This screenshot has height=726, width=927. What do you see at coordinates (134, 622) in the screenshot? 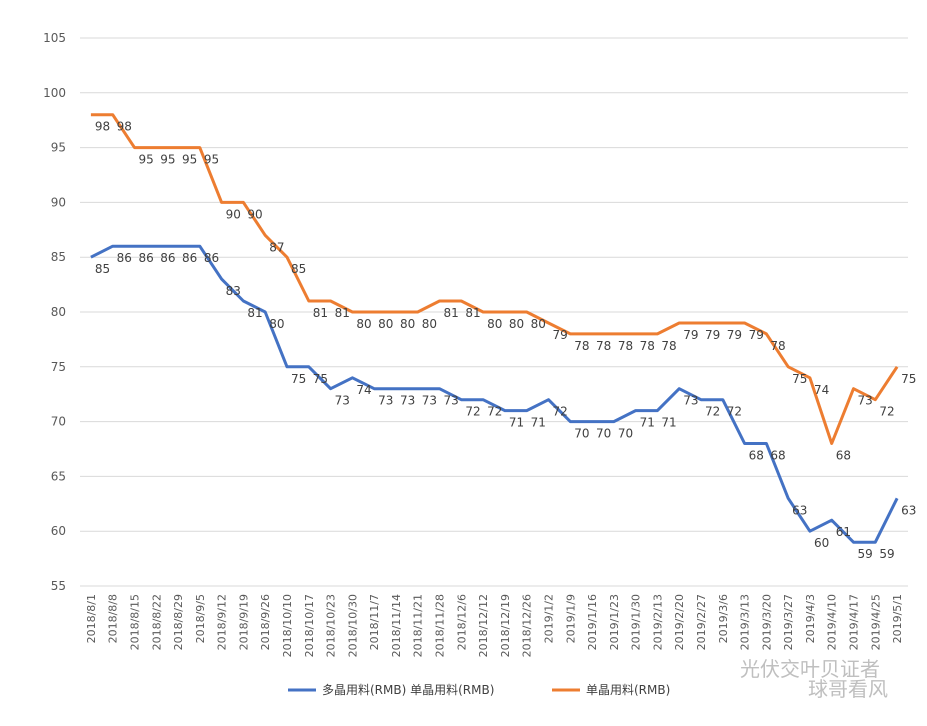
I see `x-tick-label: 2018/8/15` at bounding box center [134, 622].